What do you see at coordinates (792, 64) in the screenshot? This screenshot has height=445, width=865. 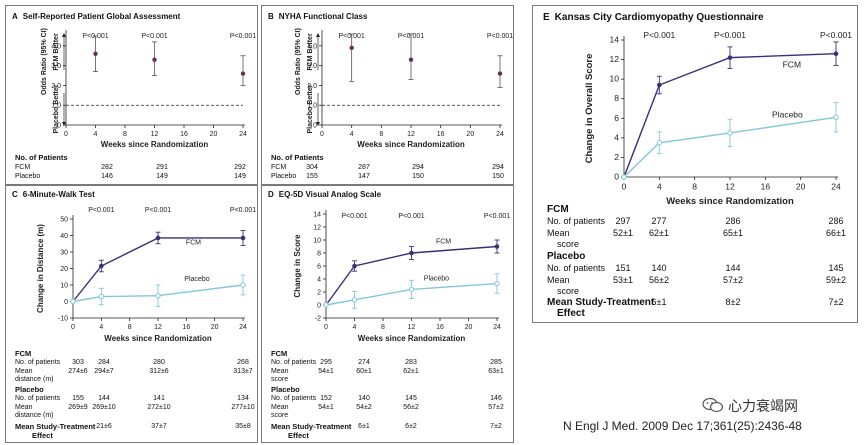 I see `chart-e-series-label: FCM` at bounding box center [792, 64].